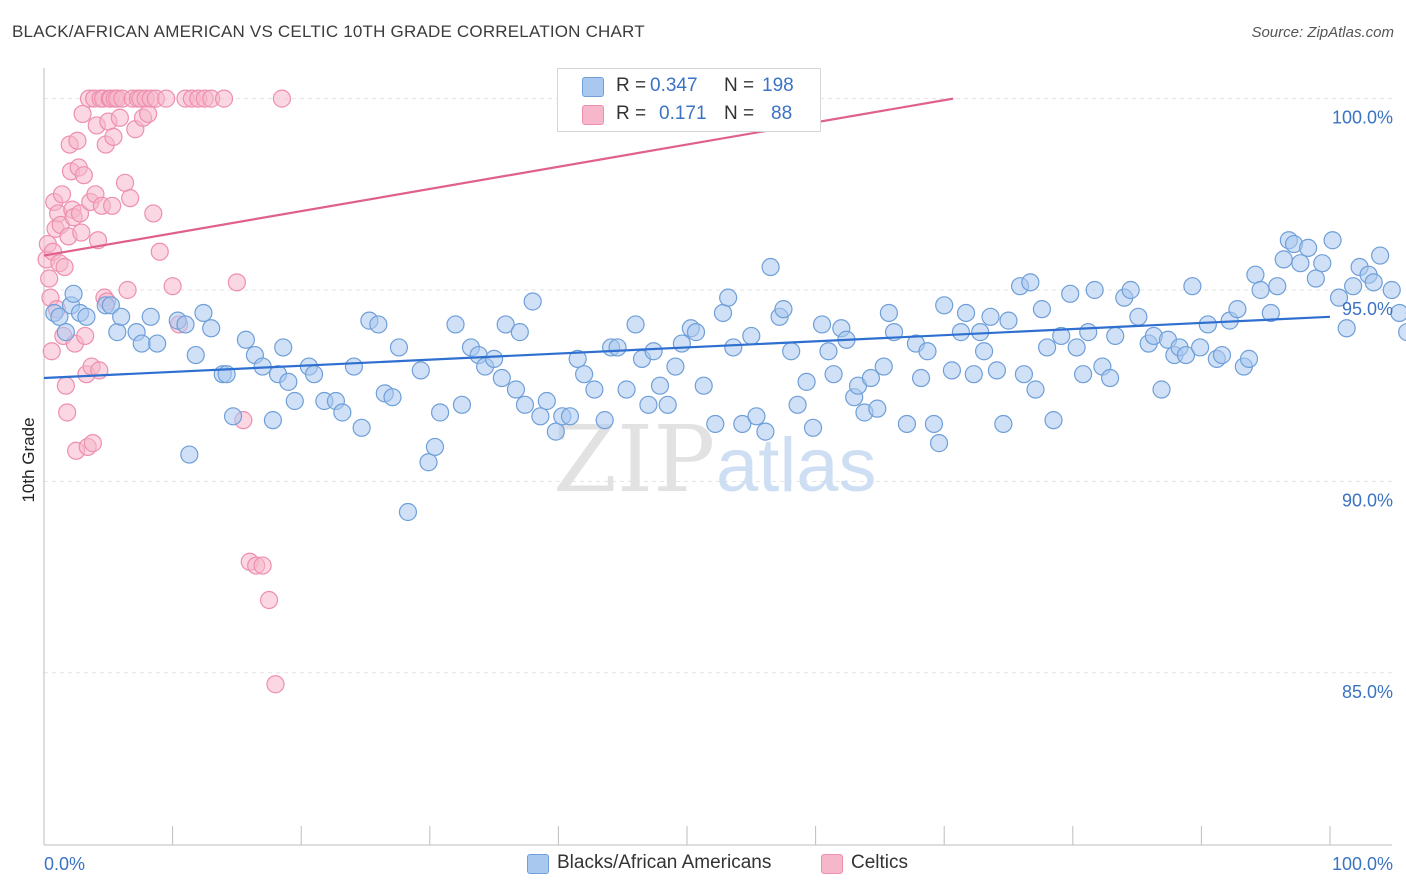  I want to click on legend-label-blacks: Blacks/African Americans, so click(664, 862).